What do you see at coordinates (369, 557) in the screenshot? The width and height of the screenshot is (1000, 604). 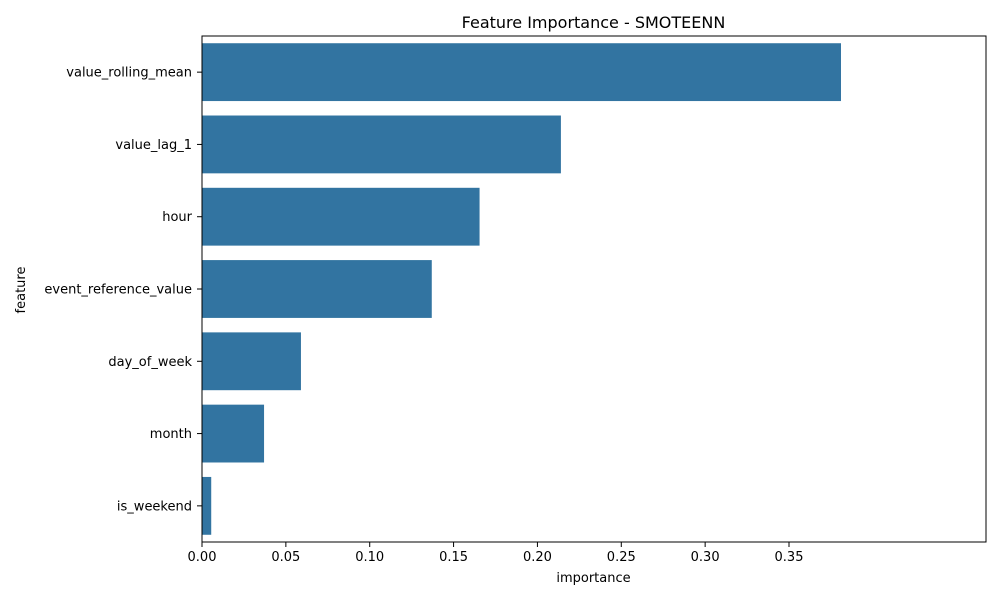 I see `x-tick-label: 0.10` at bounding box center [369, 557].